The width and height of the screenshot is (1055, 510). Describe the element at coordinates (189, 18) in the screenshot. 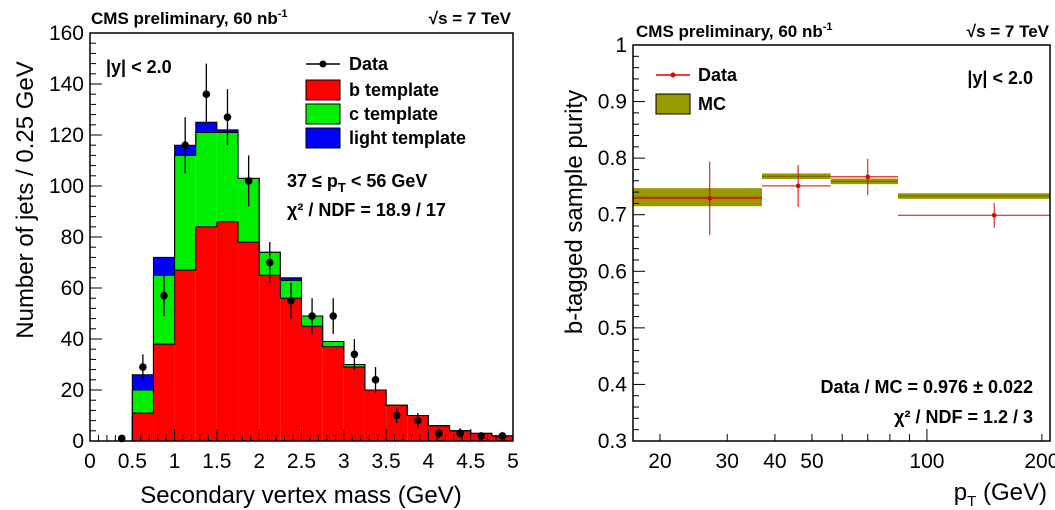

I see `header-left: CMS preliminary, 60 nb-1` at that location.